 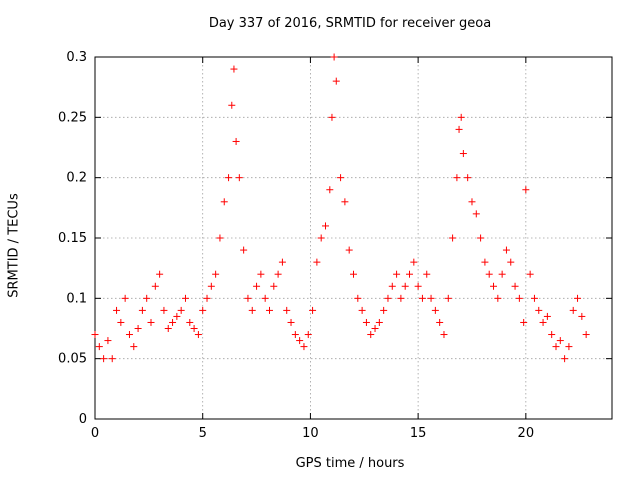 I want to click on x-tick-label: 10, so click(x=310, y=433).